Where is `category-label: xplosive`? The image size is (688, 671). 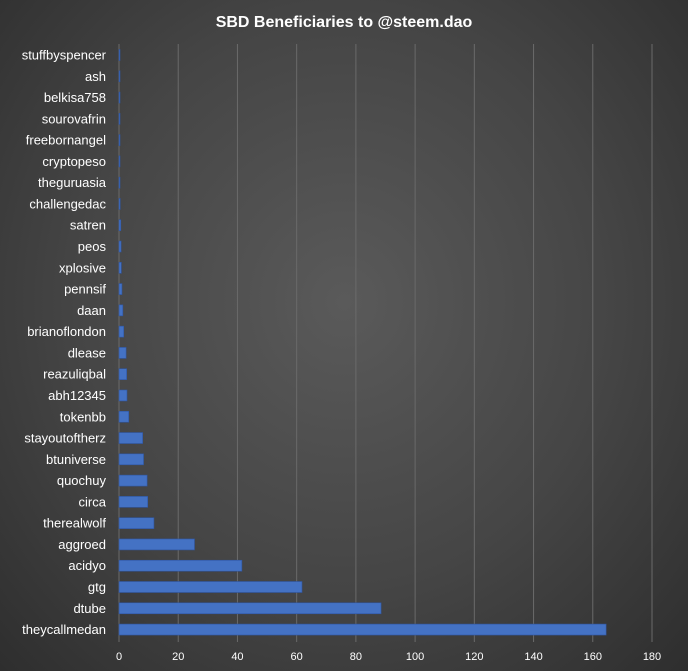 category-label: xplosive is located at coordinates (82, 267).